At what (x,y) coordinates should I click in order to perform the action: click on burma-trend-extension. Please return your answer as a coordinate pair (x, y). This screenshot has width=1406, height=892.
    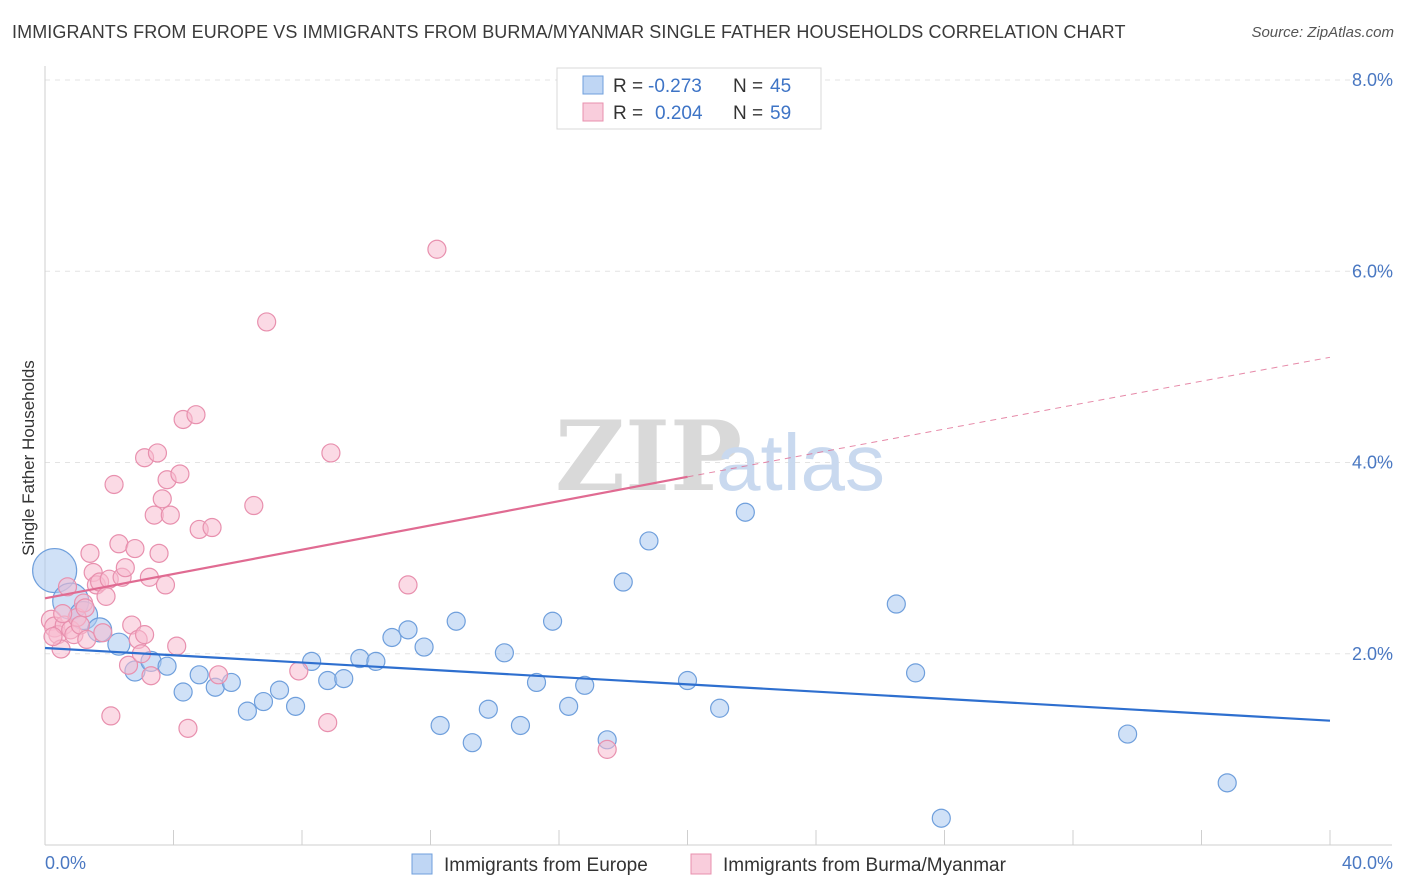
    Looking at the image, I should click on (1009, 417).